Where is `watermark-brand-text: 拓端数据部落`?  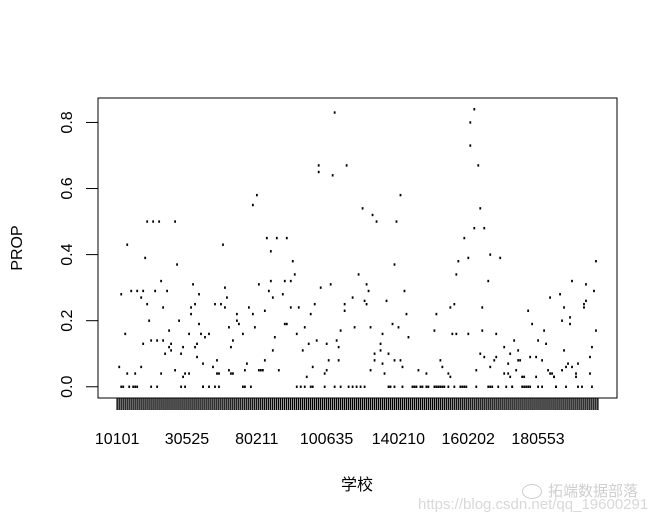 watermark-brand-text: 拓端数据部落 is located at coordinates (593, 491).